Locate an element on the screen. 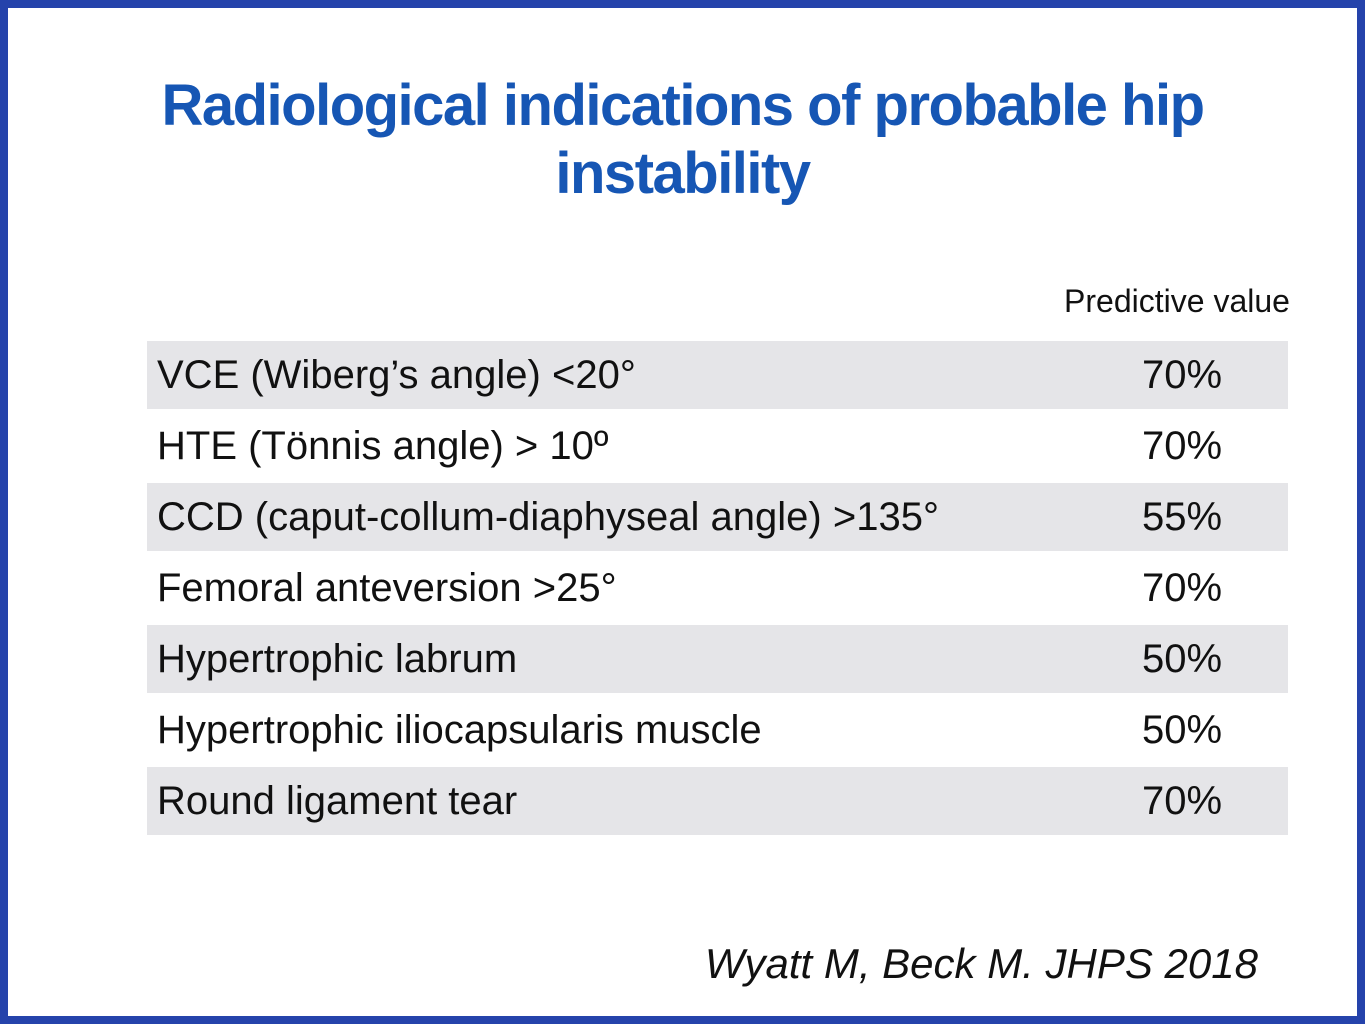 This screenshot has width=1365, height=1024. citation-text: Wyatt M, Beck M. JHPS 2018 is located at coordinates (981, 963).